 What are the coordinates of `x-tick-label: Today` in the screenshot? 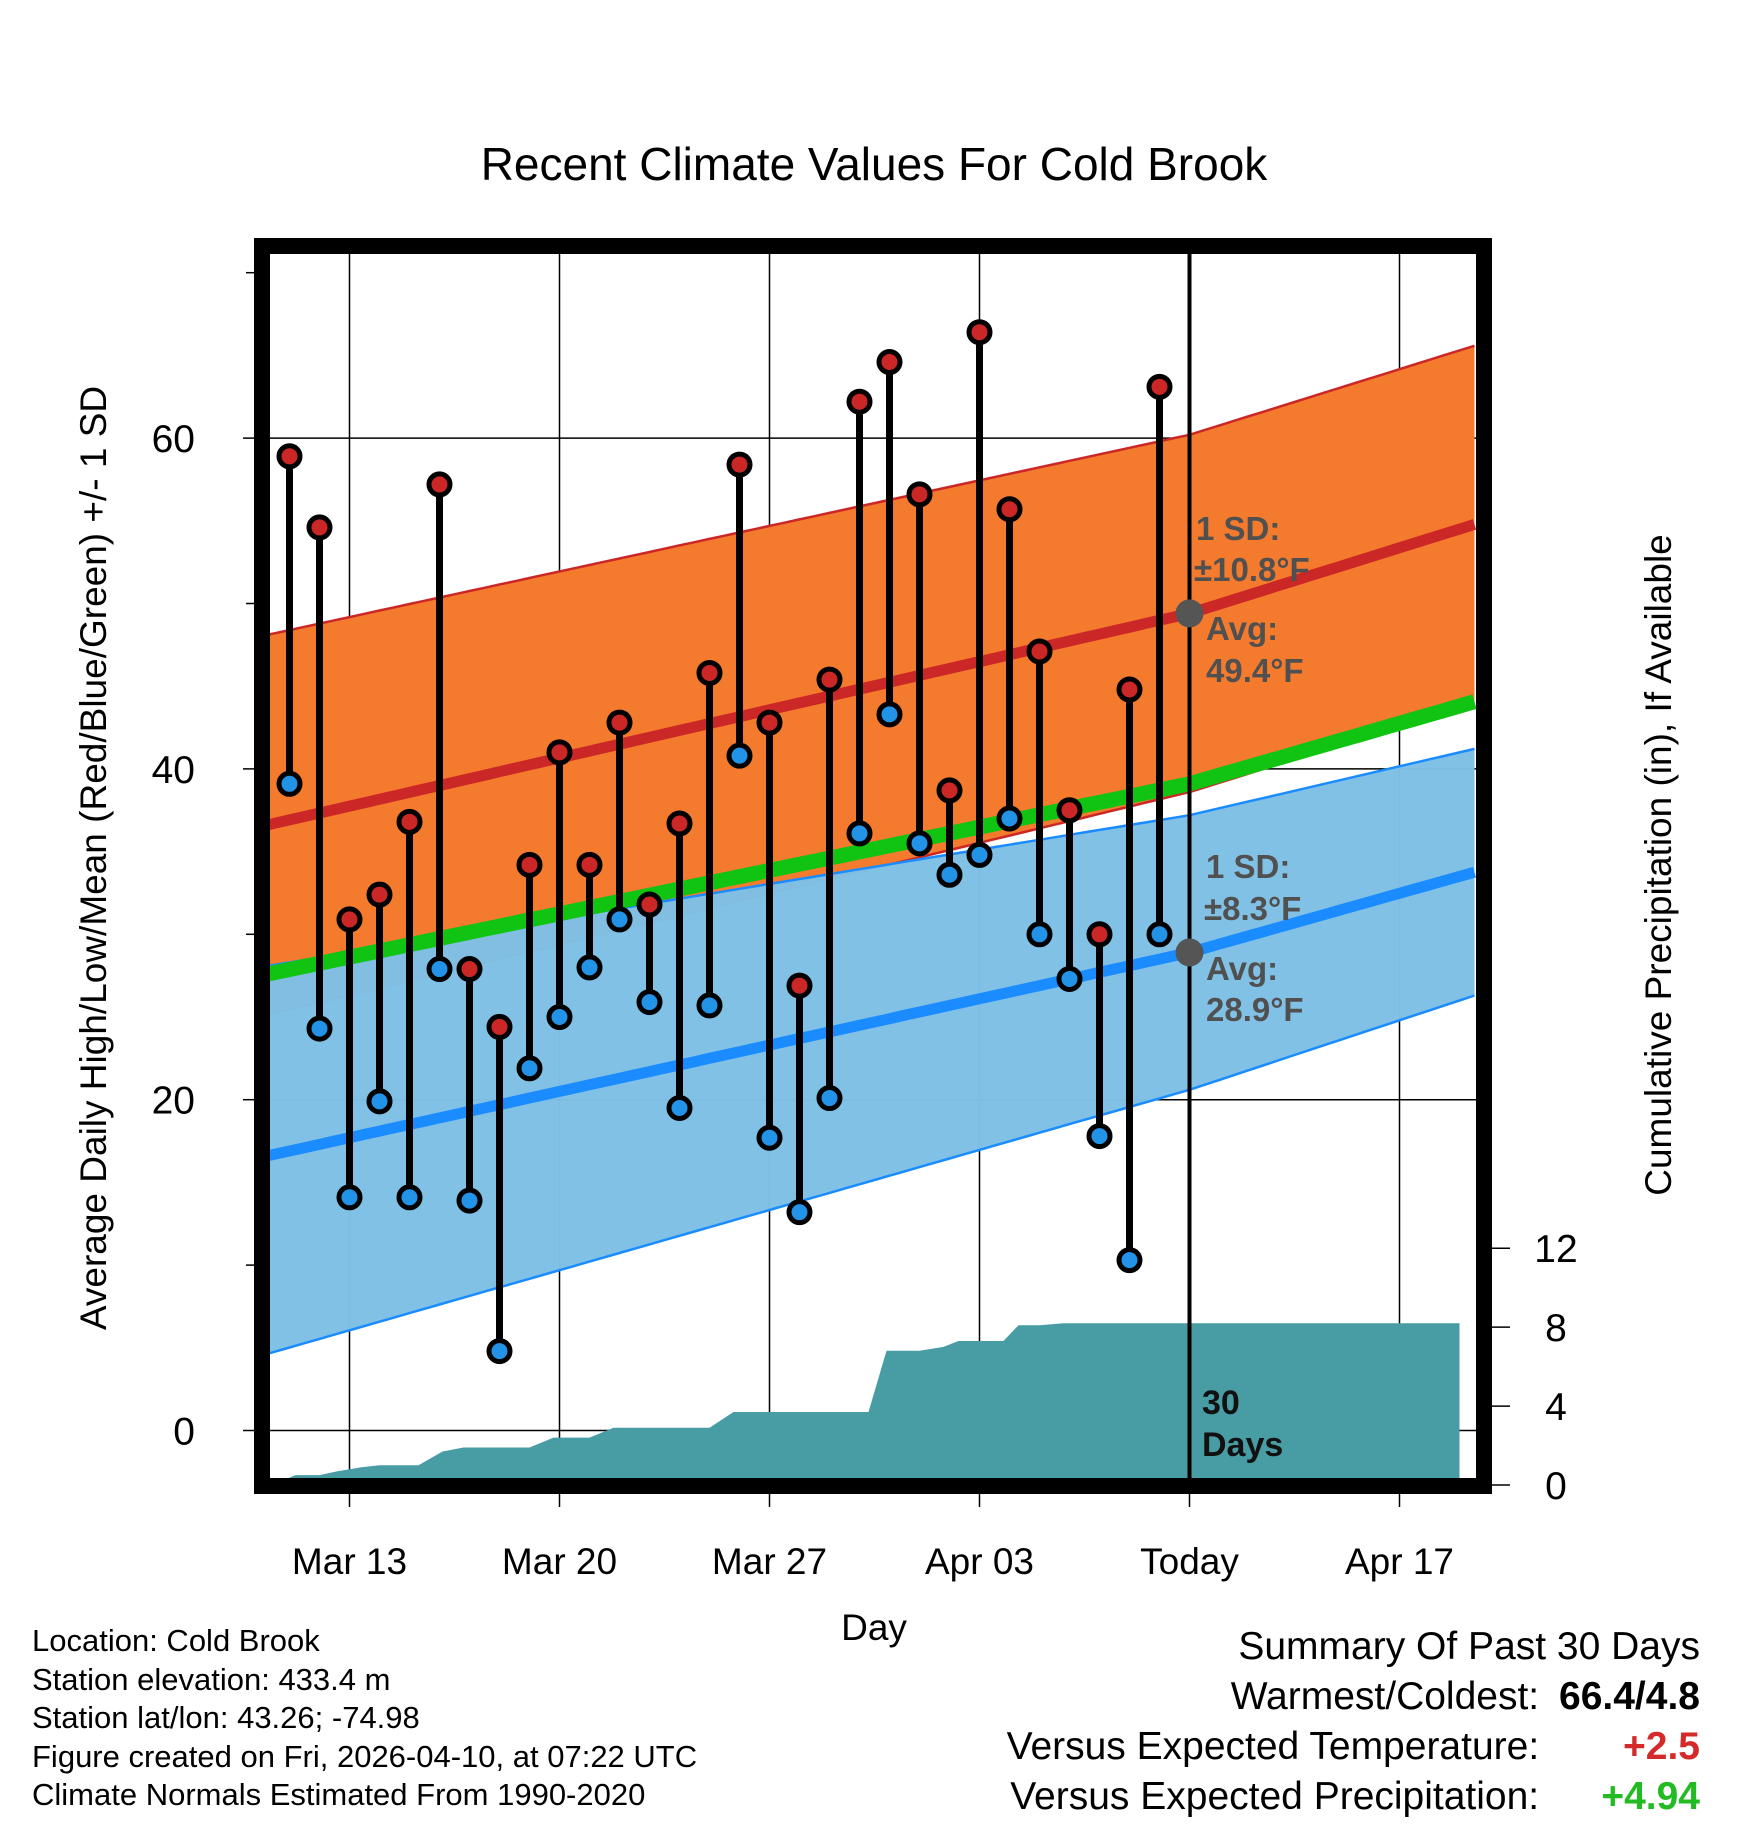 It's located at (1189, 1561).